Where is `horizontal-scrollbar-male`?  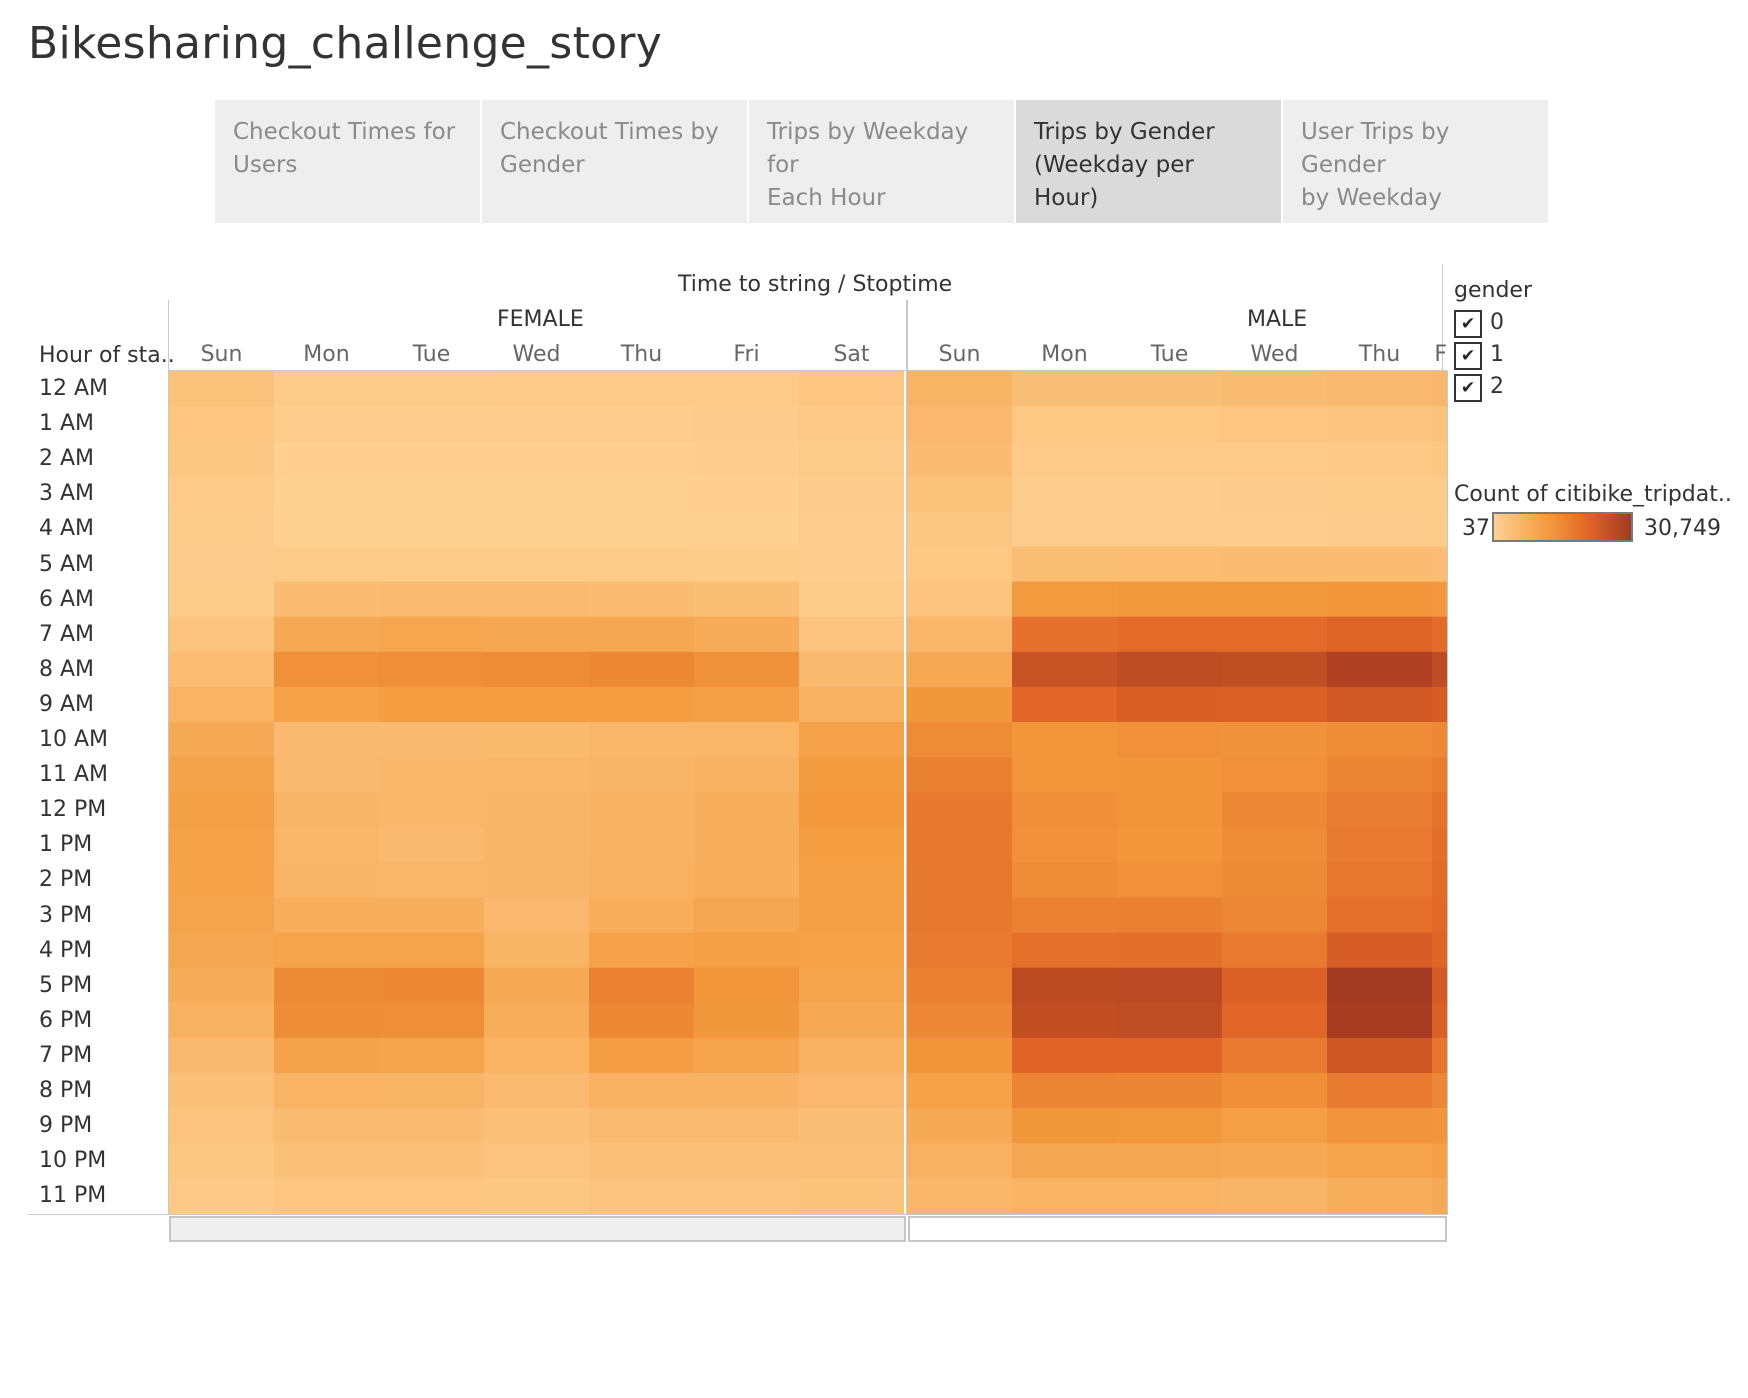
horizontal-scrollbar-male is located at coordinates (1177, 1229).